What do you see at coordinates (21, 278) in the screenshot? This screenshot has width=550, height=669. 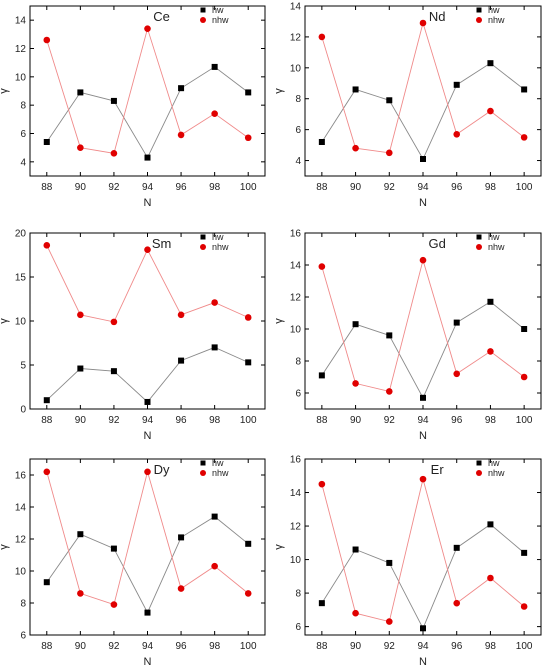 I see `y-tick-label: 15` at bounding box center [21, 278].